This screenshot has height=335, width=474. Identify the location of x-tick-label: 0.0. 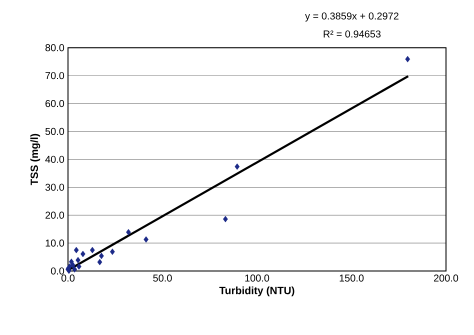
(68, 278).